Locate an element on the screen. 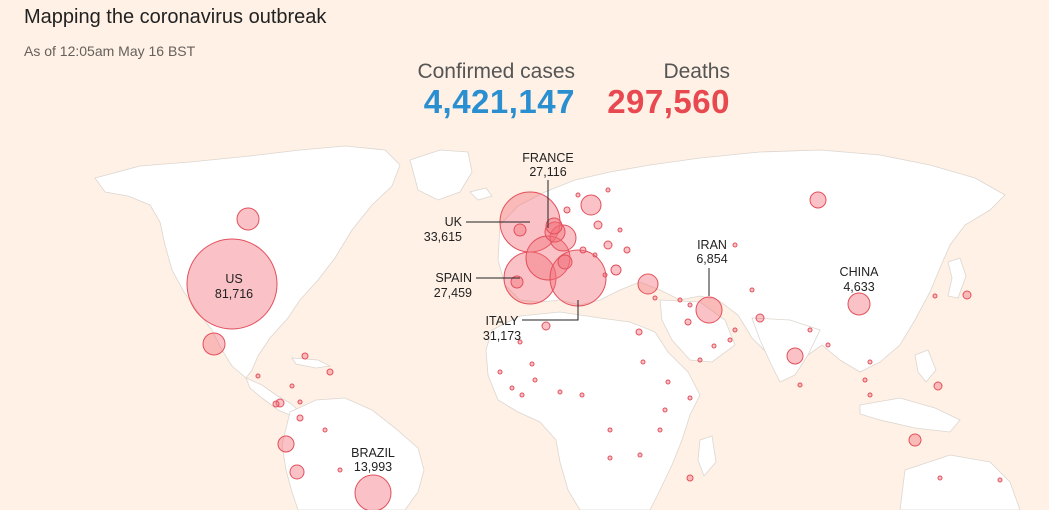 The width and height of the screenshot is (1049, 510). india-landmass is located at coordinates (786, 350).